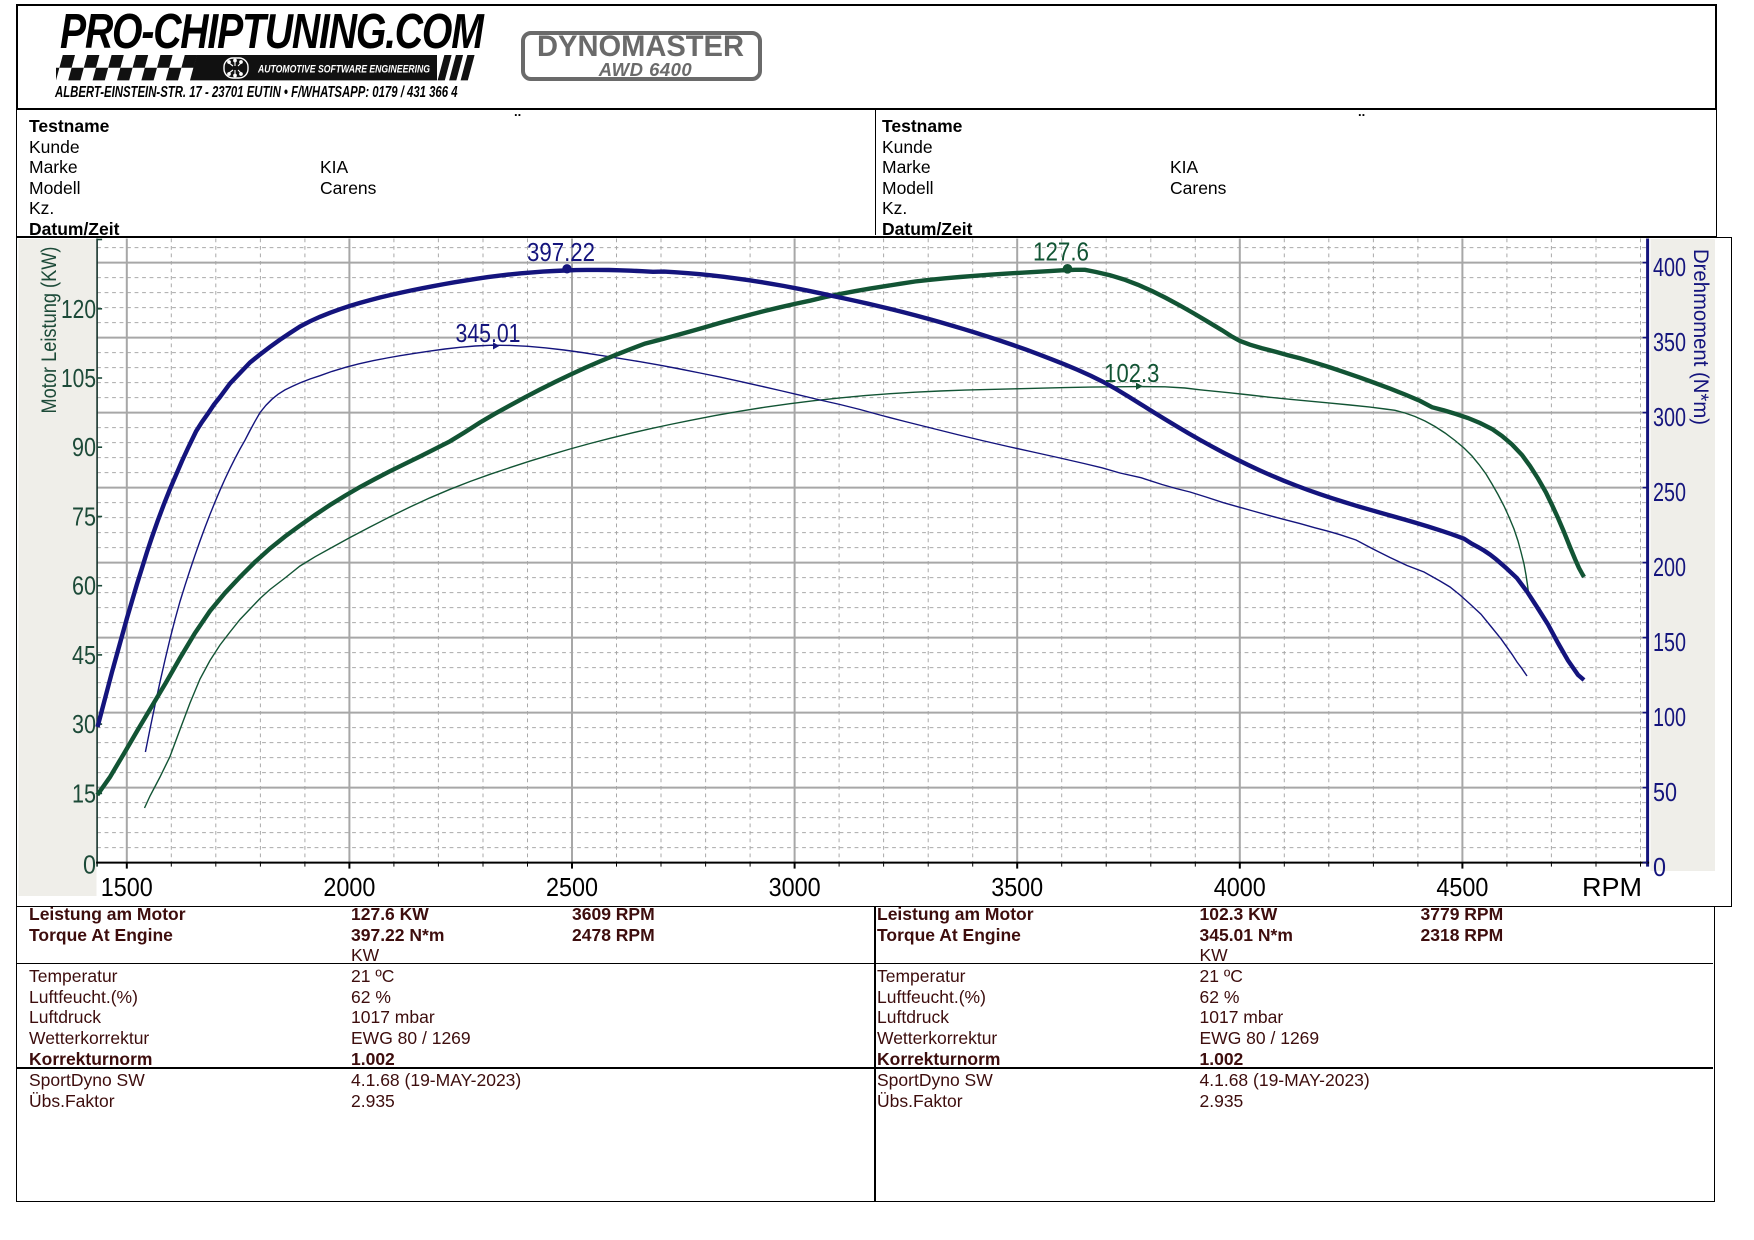 The height and width of the screenshot is (1240, 1754). What do you see at coordinates (84, 517) in the screenshot?
I see `svg-text: 75` at bounding box center [84, 517].